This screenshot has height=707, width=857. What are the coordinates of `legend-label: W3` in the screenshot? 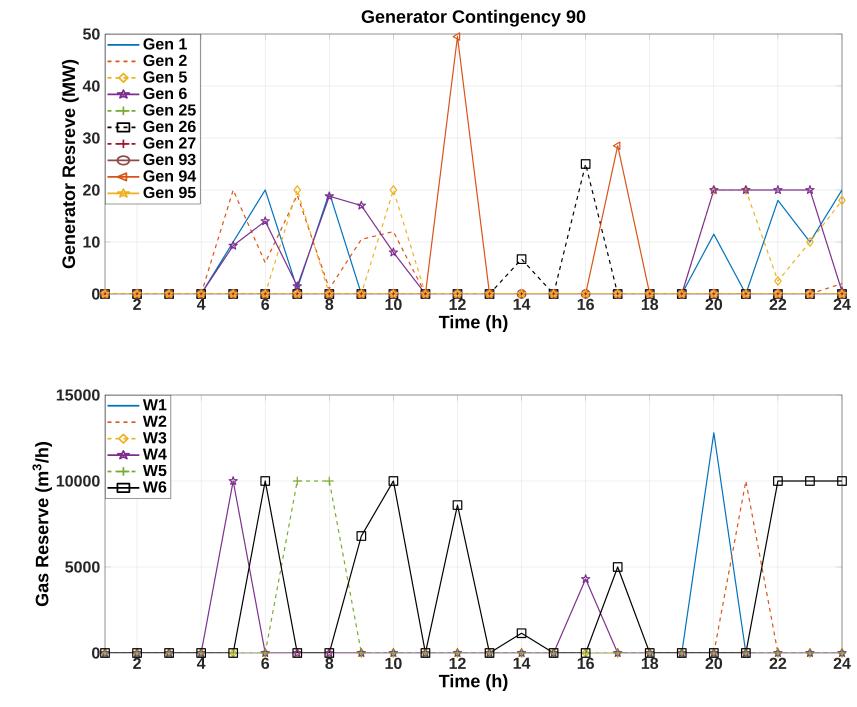 It's located at (154, 438).